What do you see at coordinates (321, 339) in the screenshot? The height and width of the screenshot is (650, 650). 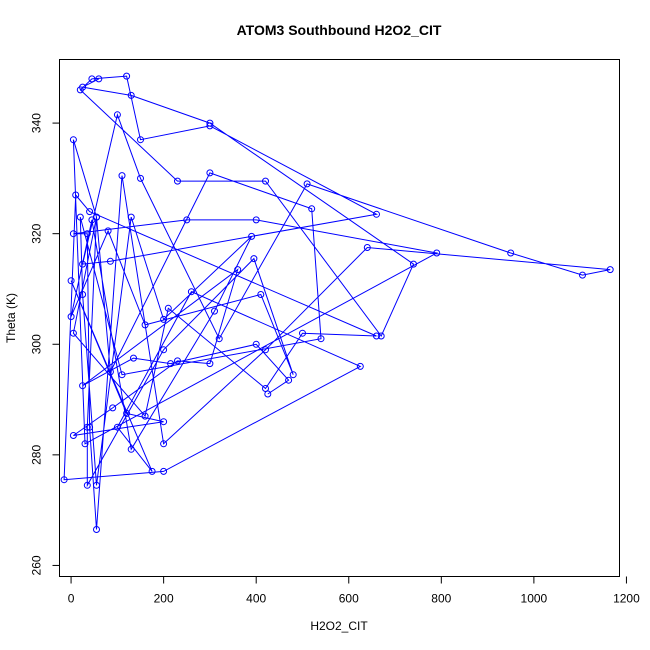 I see `data-point: 540, 301` at bounding box center [321, 339].